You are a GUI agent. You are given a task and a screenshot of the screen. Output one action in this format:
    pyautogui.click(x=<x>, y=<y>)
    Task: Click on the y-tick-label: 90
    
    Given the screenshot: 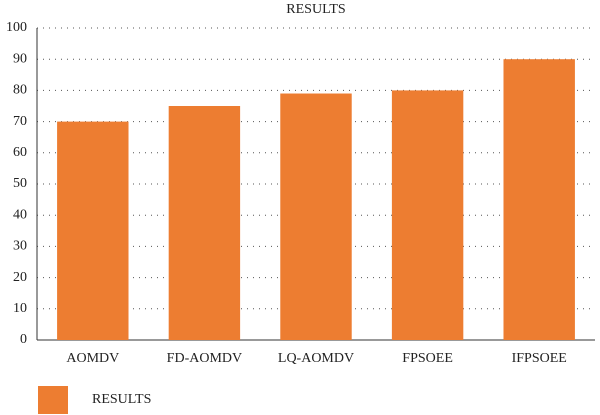 What is the action you would take?
    pyautogui.click(x=20, y=58)
    